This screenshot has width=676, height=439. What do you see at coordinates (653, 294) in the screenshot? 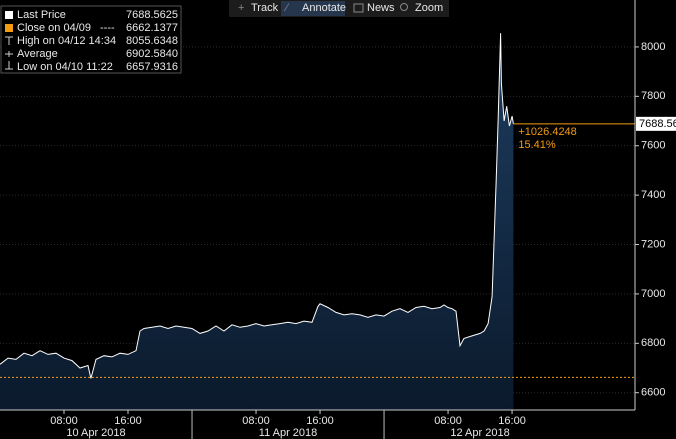
I see `y-tick-label: 7000` at bounding box center [653, 294].